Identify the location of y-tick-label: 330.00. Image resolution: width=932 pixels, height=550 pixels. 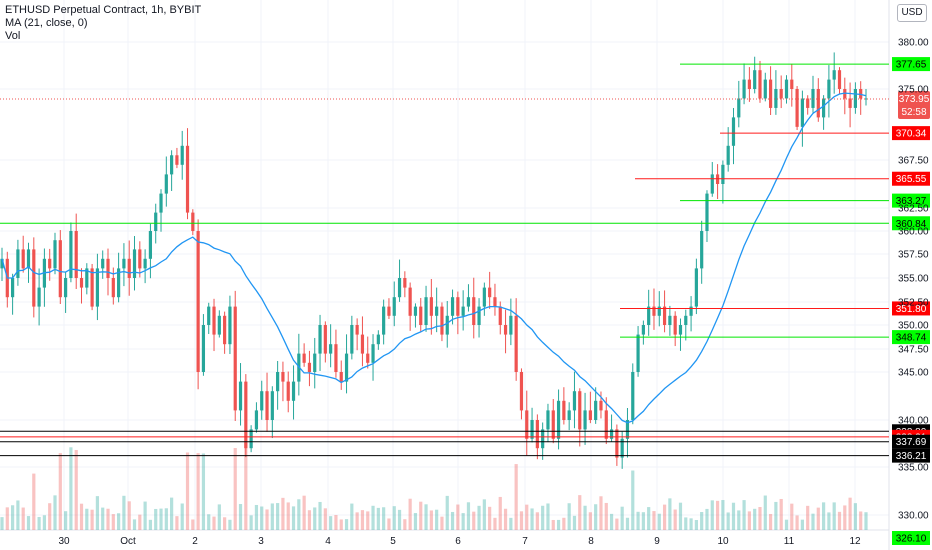
(913, 516).